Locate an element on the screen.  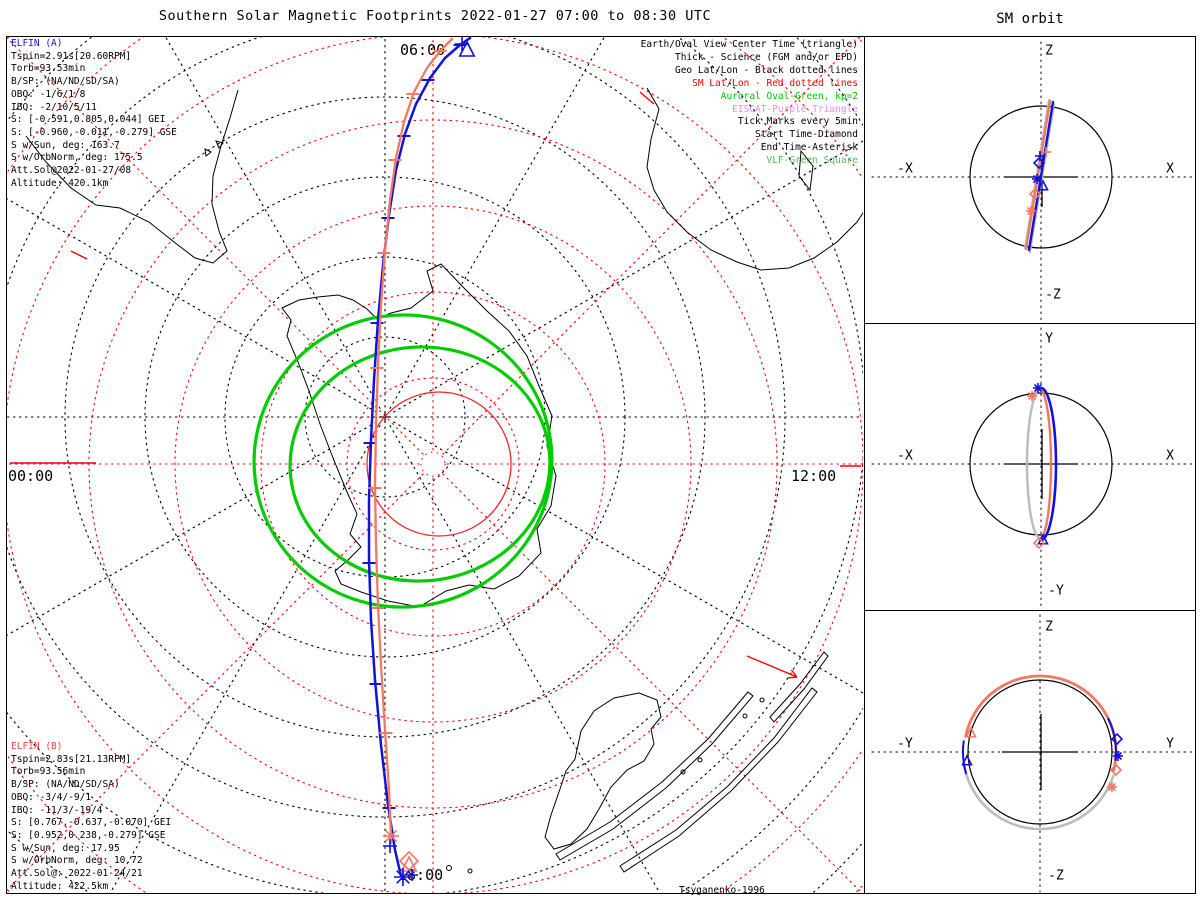
legend-line: Earth/Oval View Center Time (triangle) is located at coordinates (749, 44).